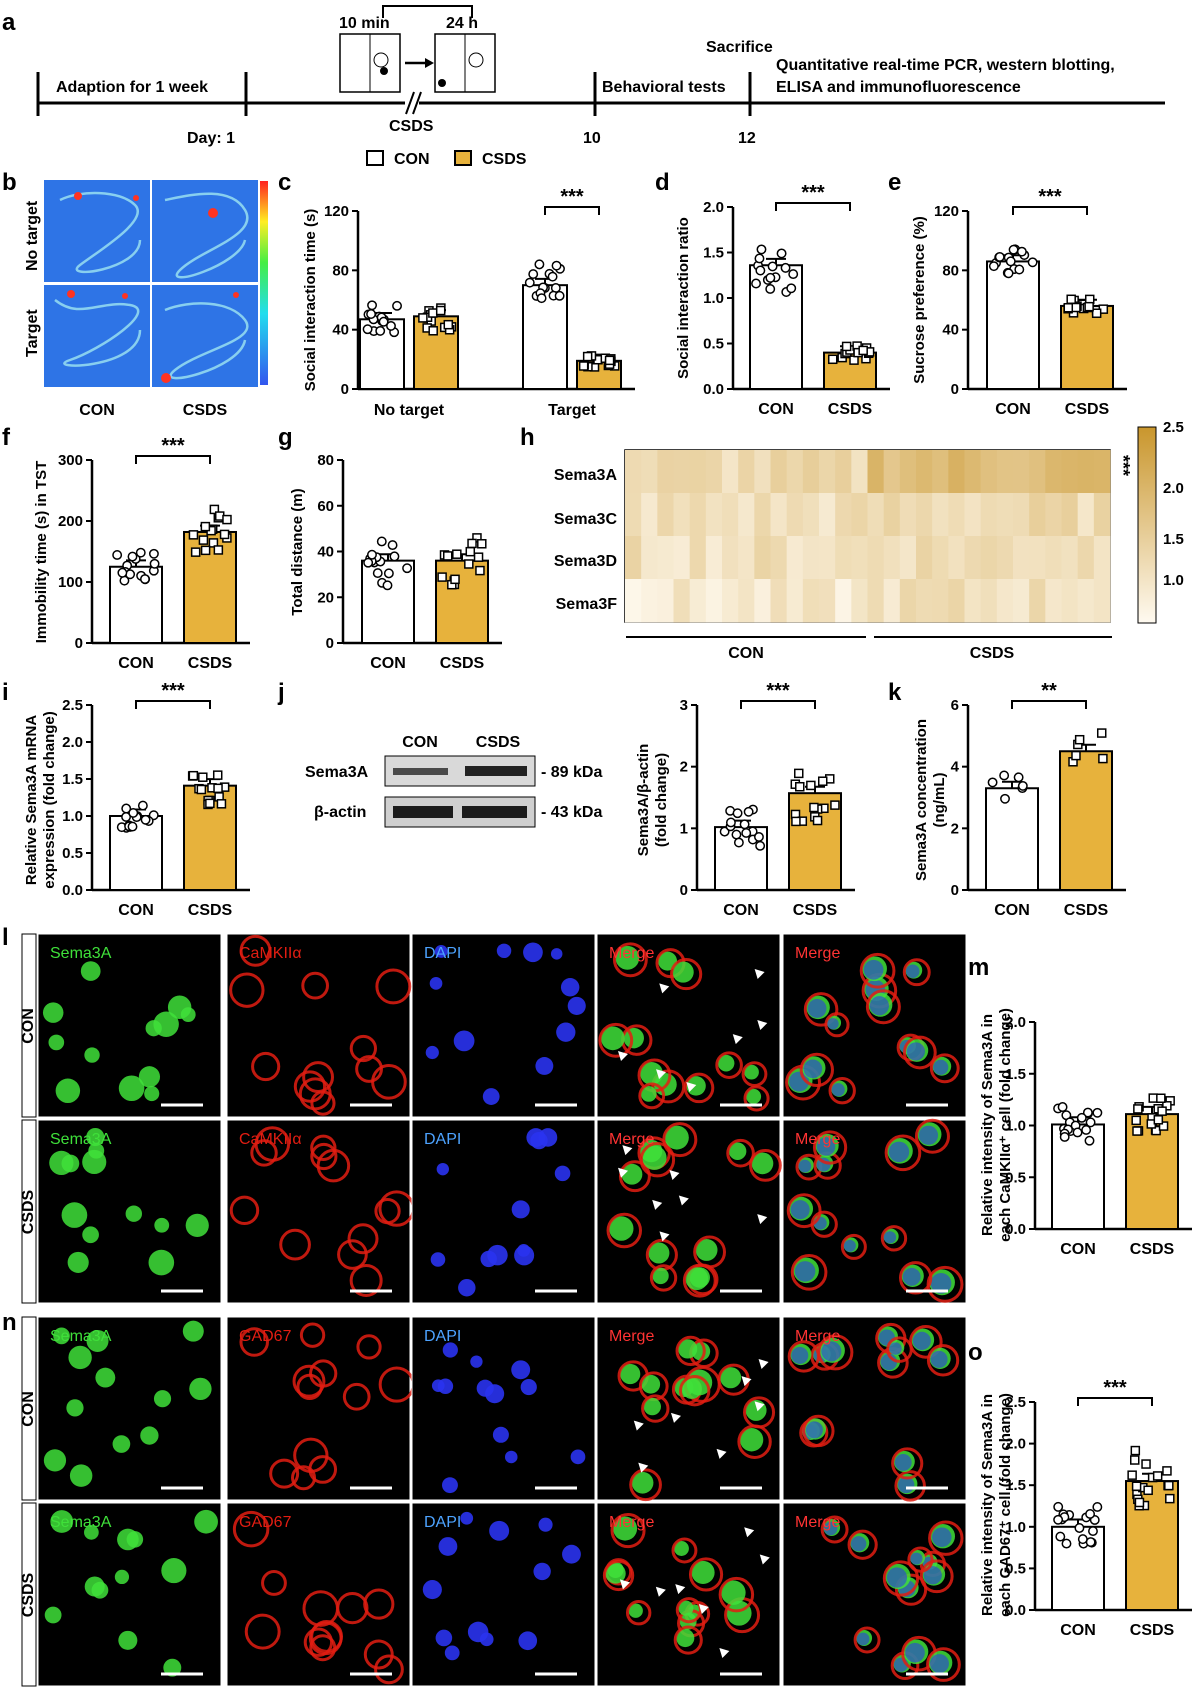 The height and width of the screenshot is (1698, 1200). Describe the element at coordinates (9, 1322) in the screenshot. I see `panel-letter-n: n` at that location.